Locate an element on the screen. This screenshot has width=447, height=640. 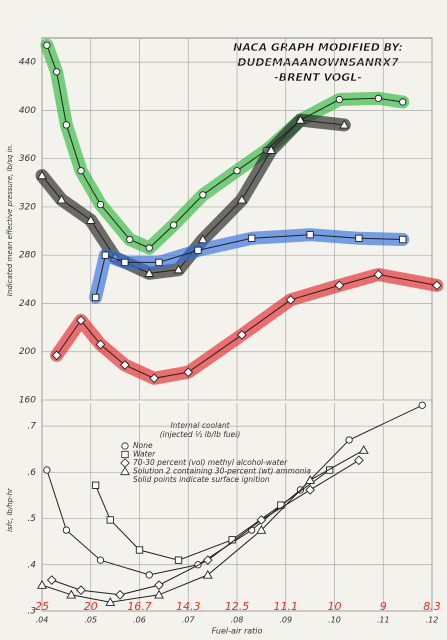
y-tick-label: .5 is located at coordinates (31, 519).